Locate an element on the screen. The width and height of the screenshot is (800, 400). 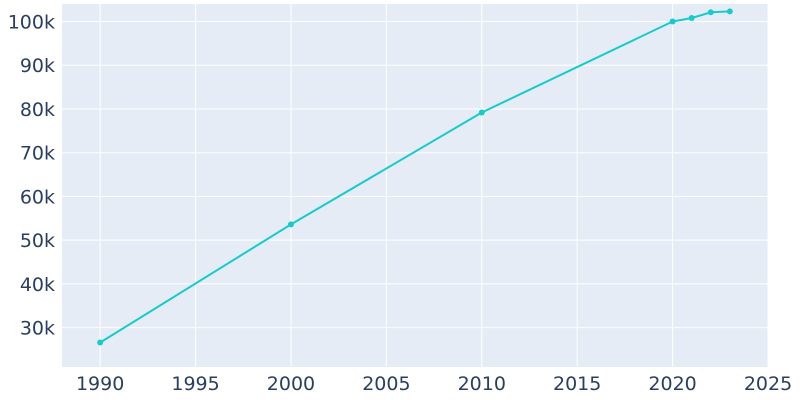
y-axis-tick-labels: 30k 40k 50k 60k 70k 80k 90k 100k is located at coordinates (31, 175).